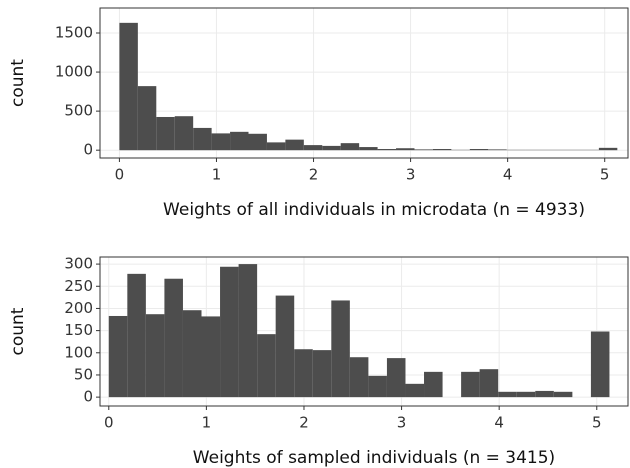 The image size is (630, 468). I want to click on y-tick-label: 1500, so click(74, 33).